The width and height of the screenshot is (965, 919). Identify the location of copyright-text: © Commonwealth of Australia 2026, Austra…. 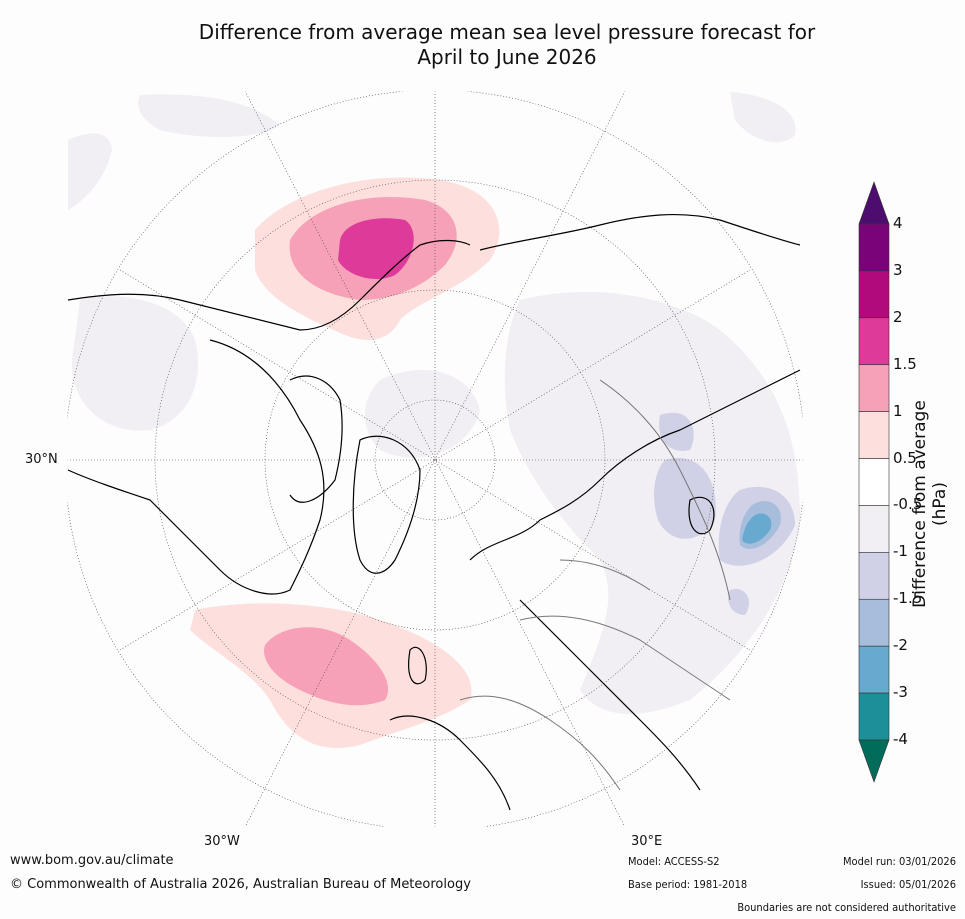
(240, 884).